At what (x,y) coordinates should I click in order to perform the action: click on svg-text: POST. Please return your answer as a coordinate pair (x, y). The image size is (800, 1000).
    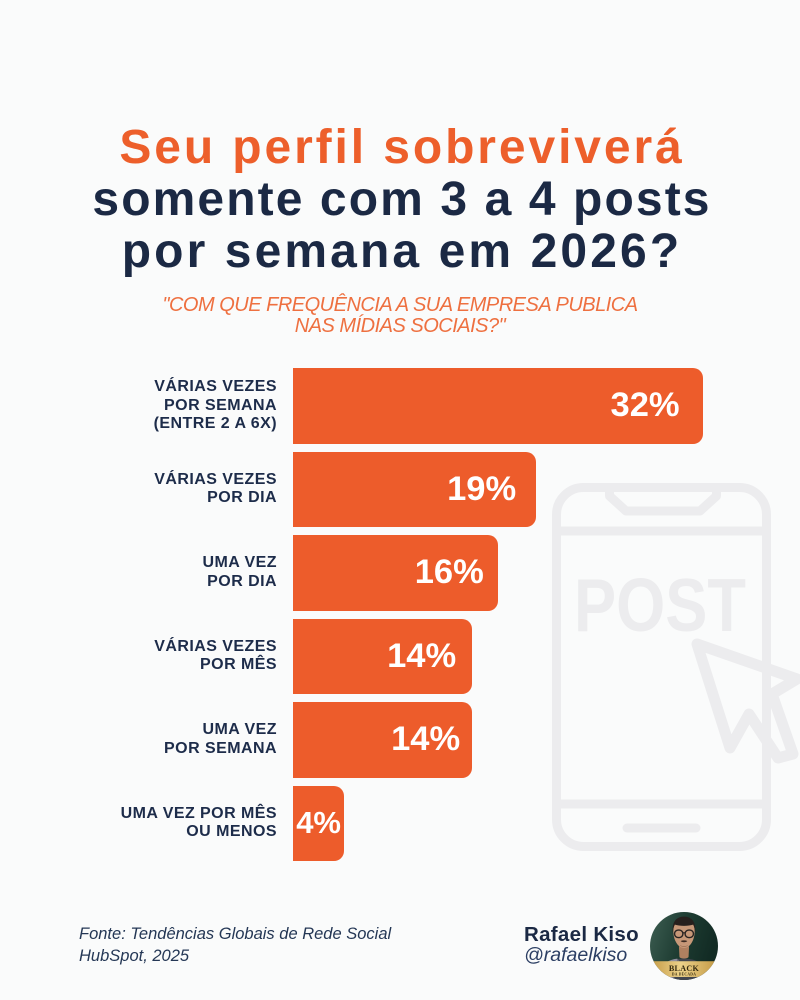
    Looking at the image, I should click on (660, 605).